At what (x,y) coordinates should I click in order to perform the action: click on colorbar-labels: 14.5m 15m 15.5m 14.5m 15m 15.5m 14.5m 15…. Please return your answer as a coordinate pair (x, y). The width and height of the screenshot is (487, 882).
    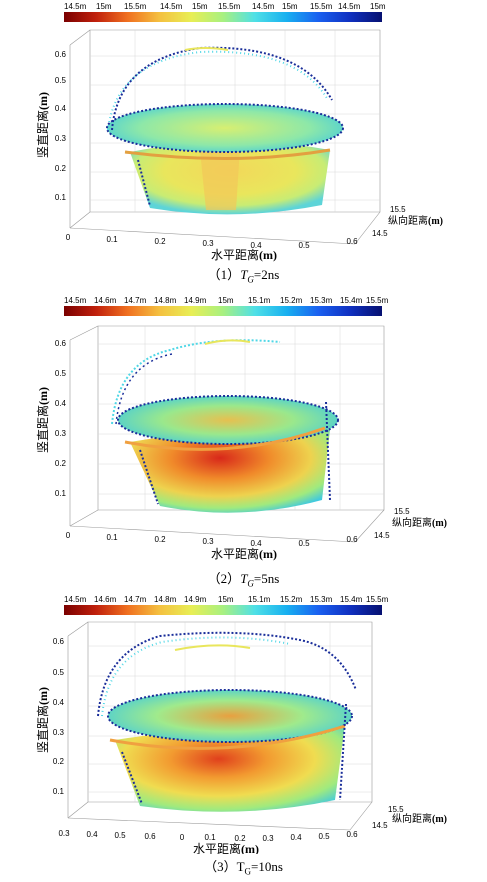
    Looking at the image, I should click on (225, 6).